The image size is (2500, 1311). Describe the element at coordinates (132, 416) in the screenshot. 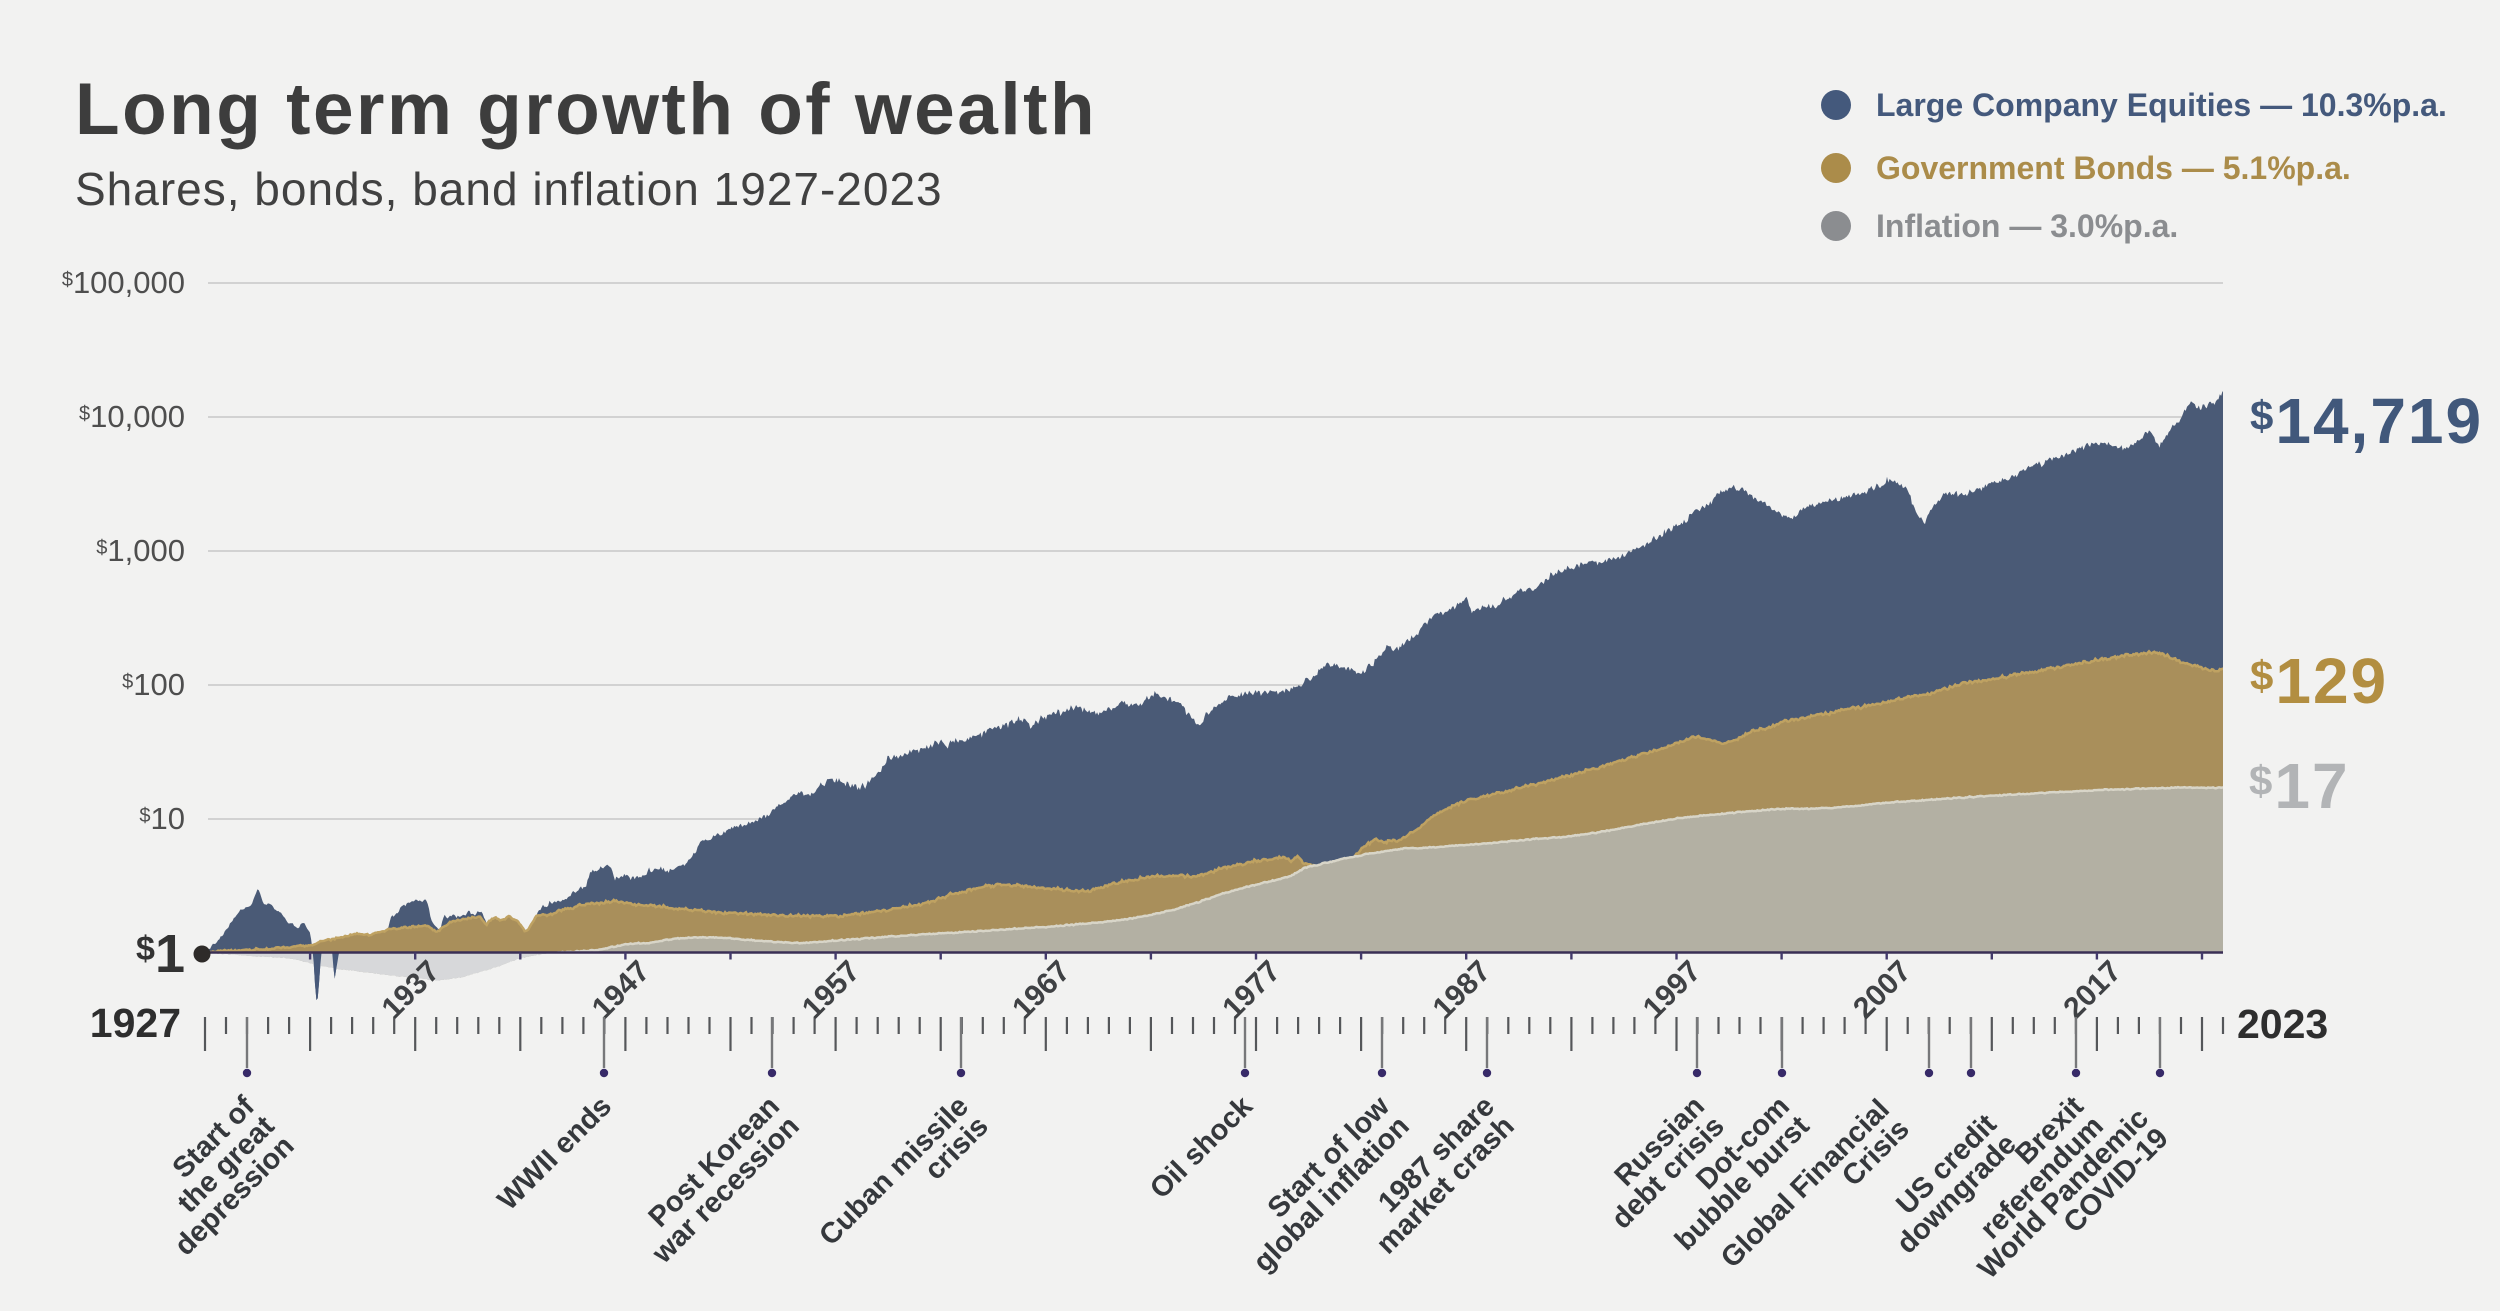

I see `svg-text: $10,000` at that location.